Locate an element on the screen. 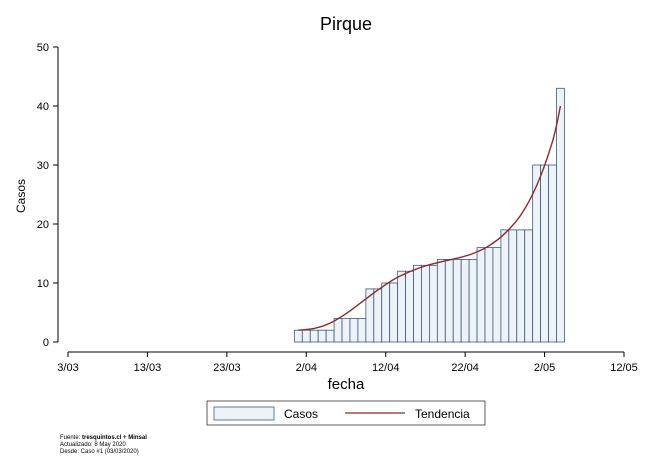 The height and width of the screenshot is (470, 646). x-tick-label: 3/03 is located at coordinates (67, 368).